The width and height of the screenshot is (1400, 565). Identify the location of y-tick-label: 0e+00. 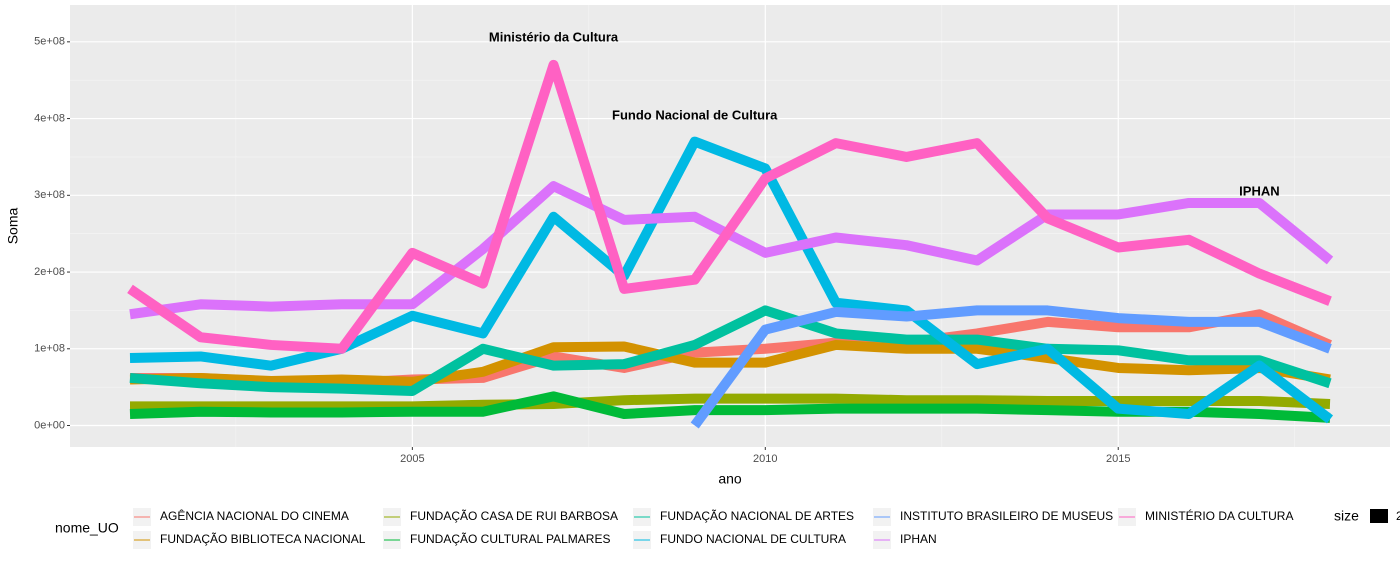
(49, 425).